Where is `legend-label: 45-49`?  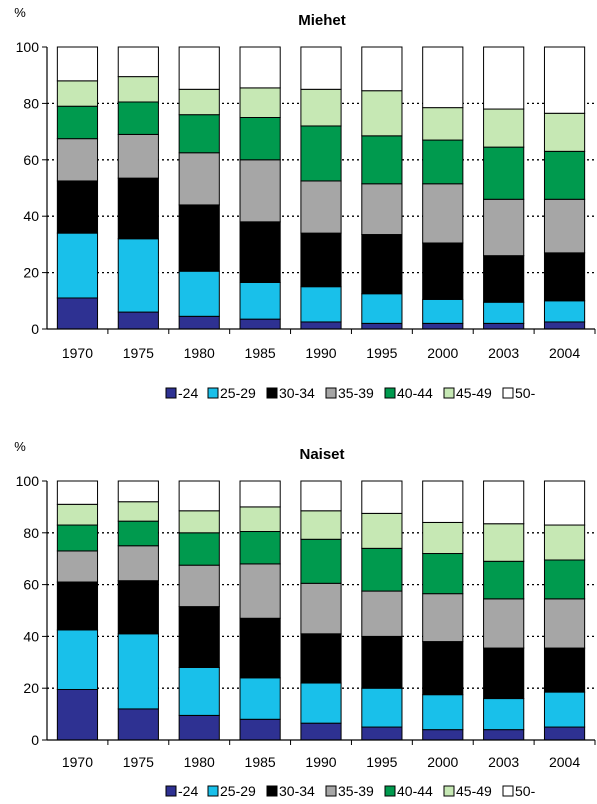
legend-label: 45-49 is located at coordinates (474, 791).